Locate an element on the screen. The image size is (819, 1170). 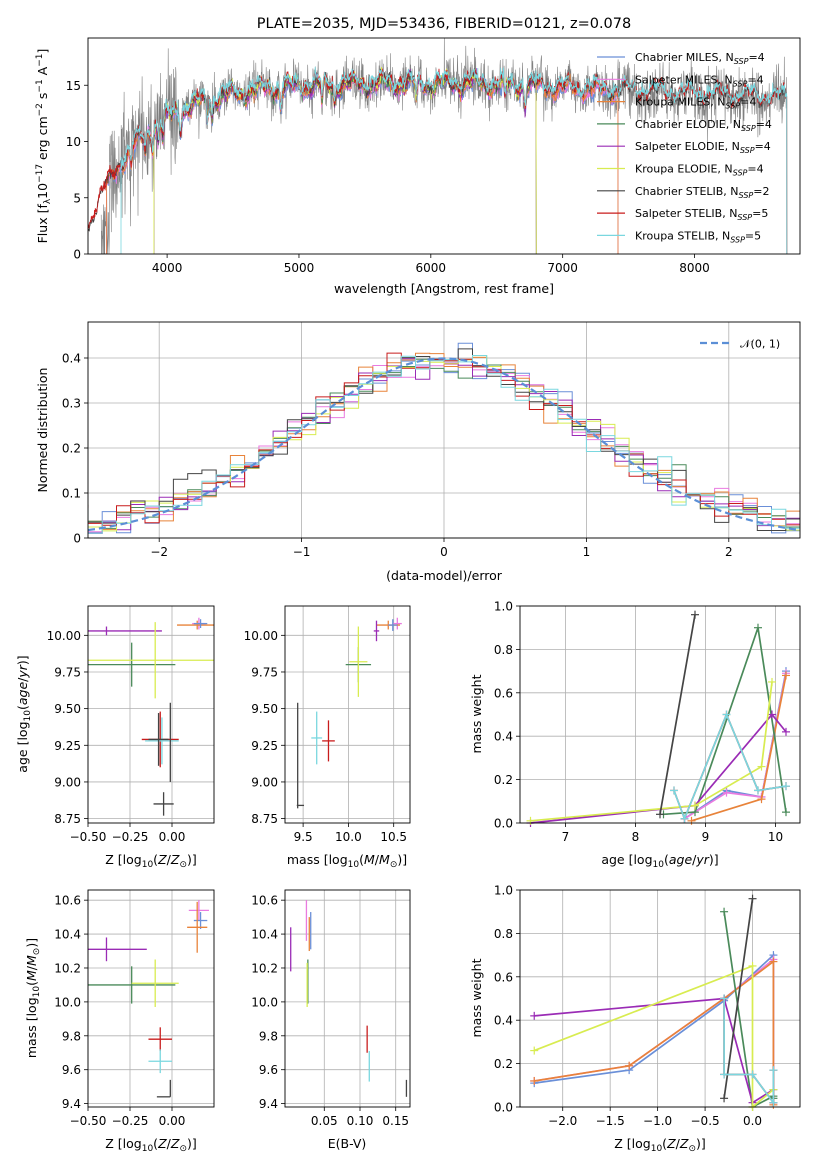
series-kroupa_elodie is located at coordinates (651, 751).